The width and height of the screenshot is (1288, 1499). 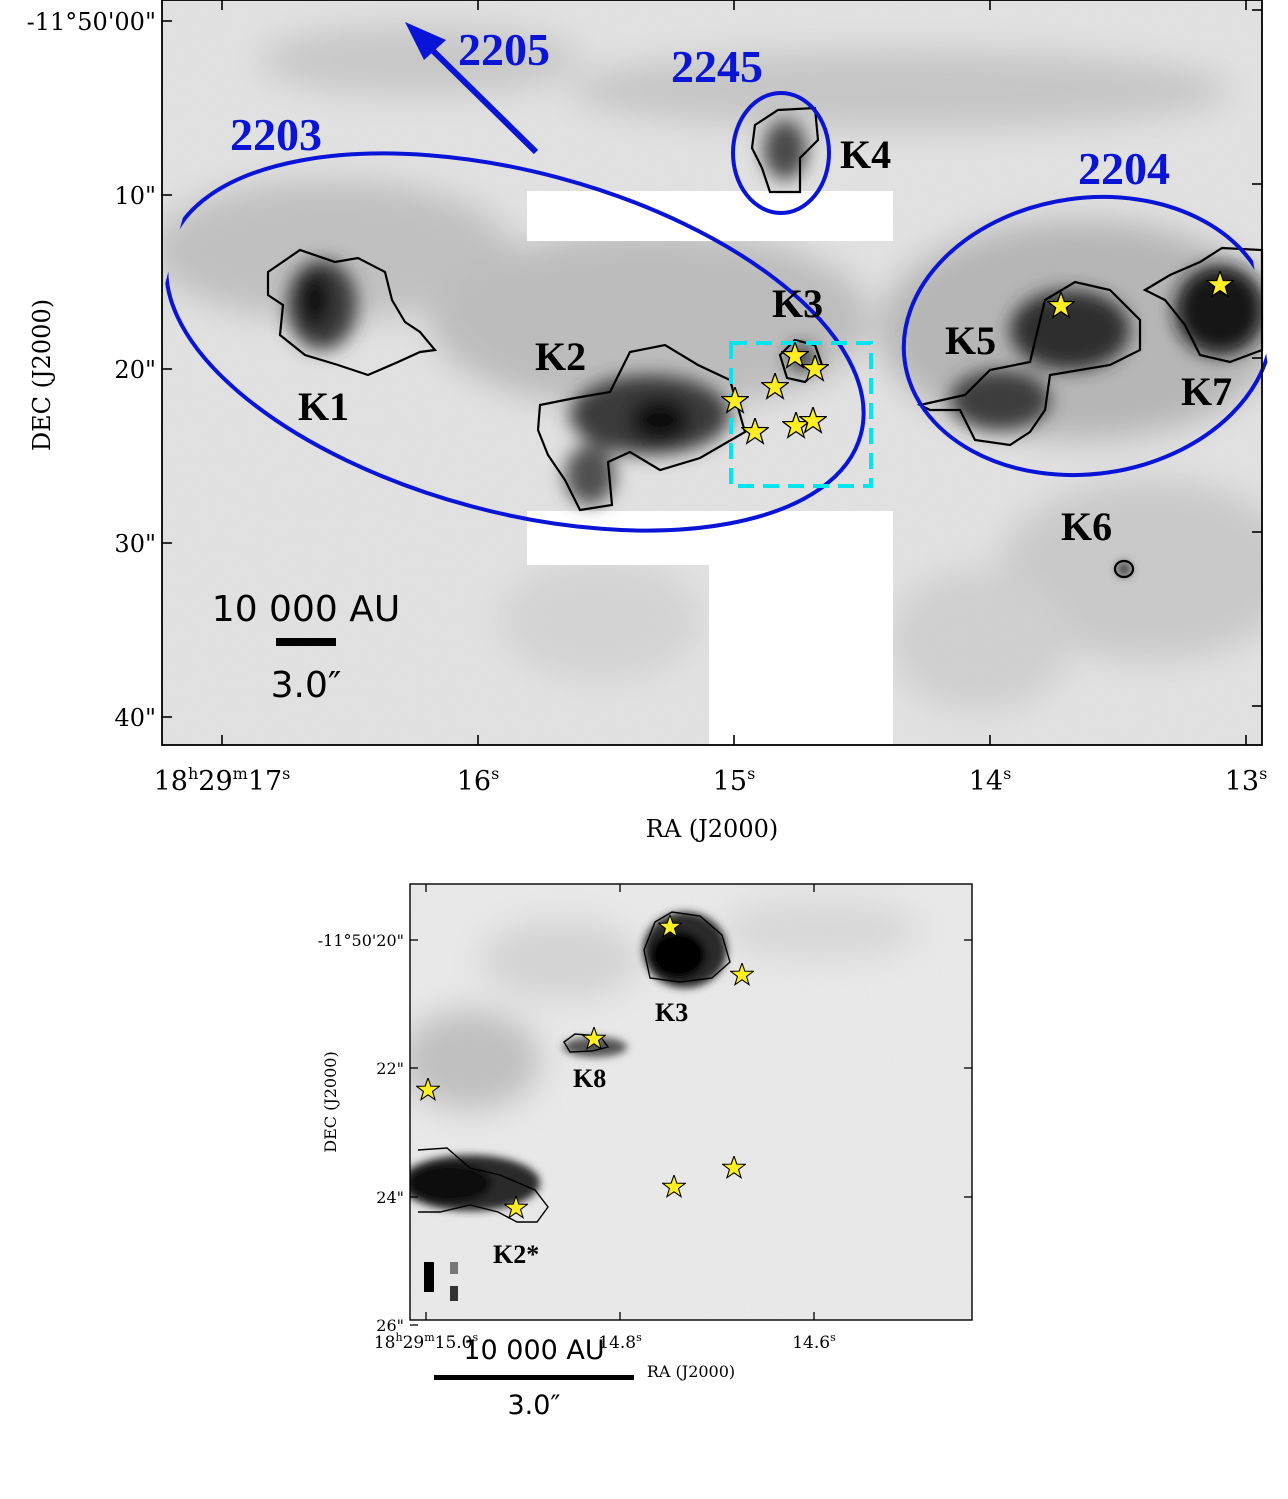 I want to click on bottom-scale-bar: 10 000 AU 3.0″, so click(x=534, y=1378).